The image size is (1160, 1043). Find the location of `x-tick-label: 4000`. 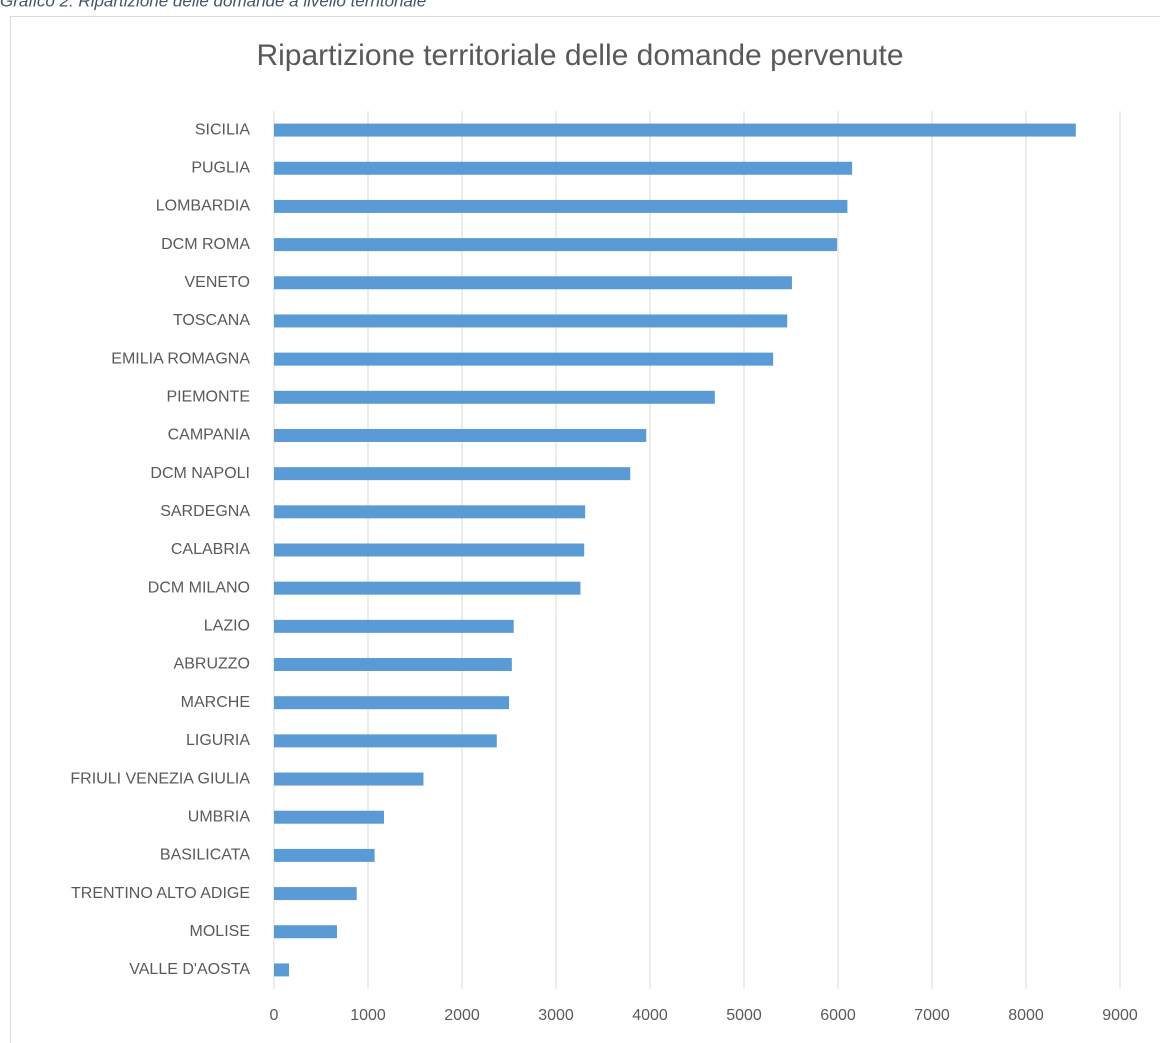

x-tick-label: 4000 is located at coordinates (650, 1015).